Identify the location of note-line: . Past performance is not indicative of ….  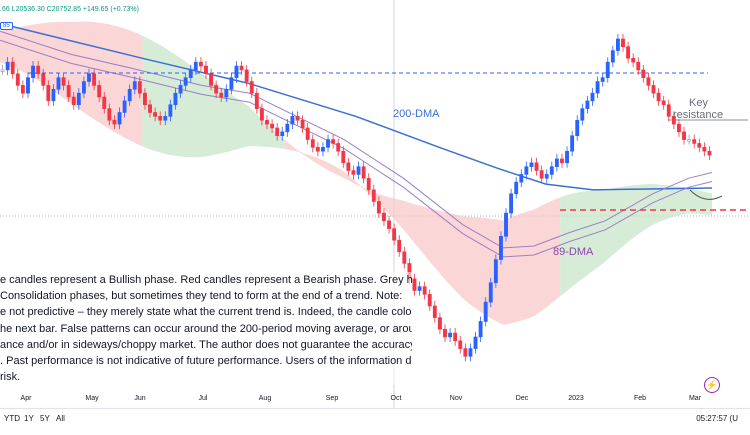
(206, 361).